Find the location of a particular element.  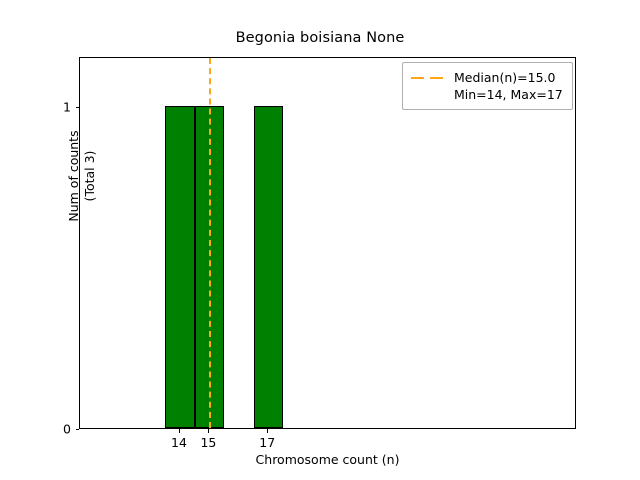

y-axis-label-line1: Num of counts is located at coordinates (73, 176).